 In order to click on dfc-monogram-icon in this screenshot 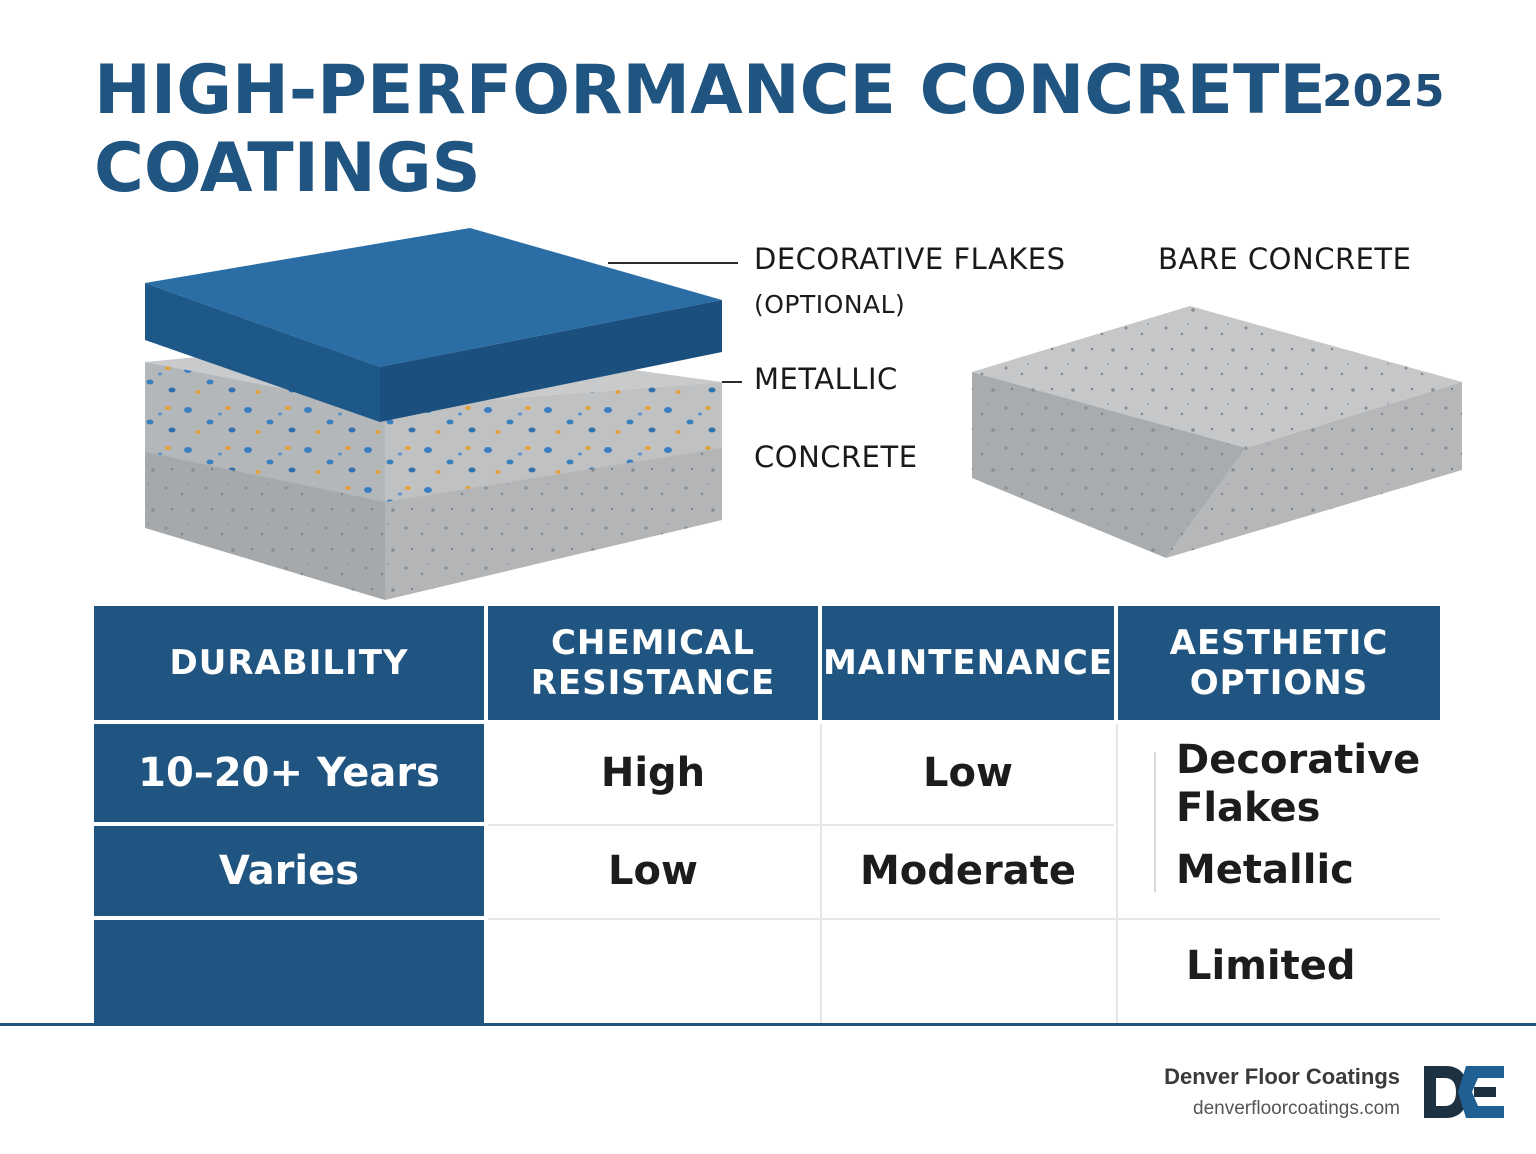, I will do `click(1464, 1092)`.